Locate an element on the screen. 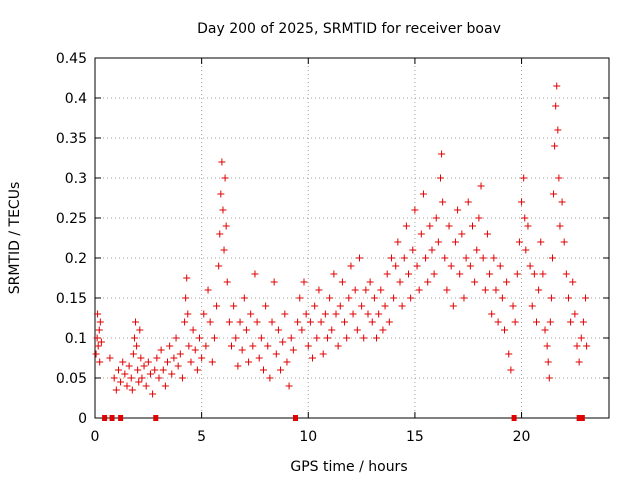 This screenshot has height=480, width=640. y-tick-label: 0.3 is located at coordinates (76, 179).